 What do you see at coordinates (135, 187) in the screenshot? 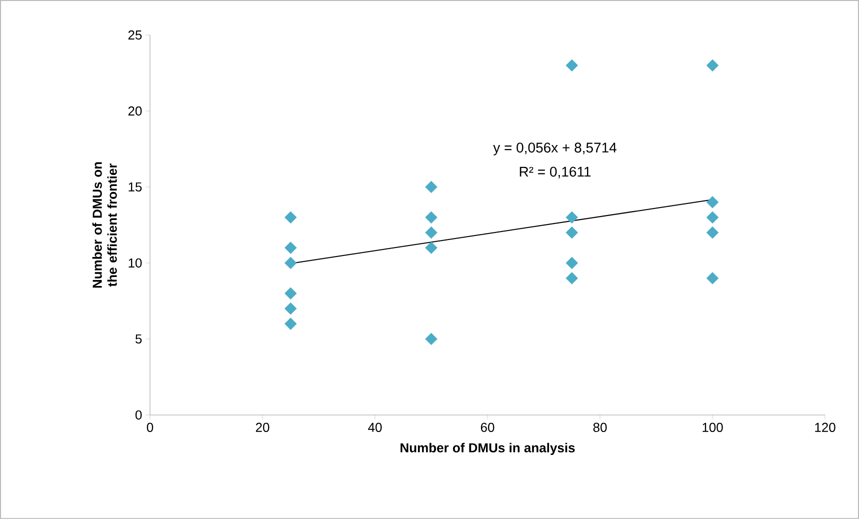
I see `y-tick-label: 15` at bounding box center [135, 187].